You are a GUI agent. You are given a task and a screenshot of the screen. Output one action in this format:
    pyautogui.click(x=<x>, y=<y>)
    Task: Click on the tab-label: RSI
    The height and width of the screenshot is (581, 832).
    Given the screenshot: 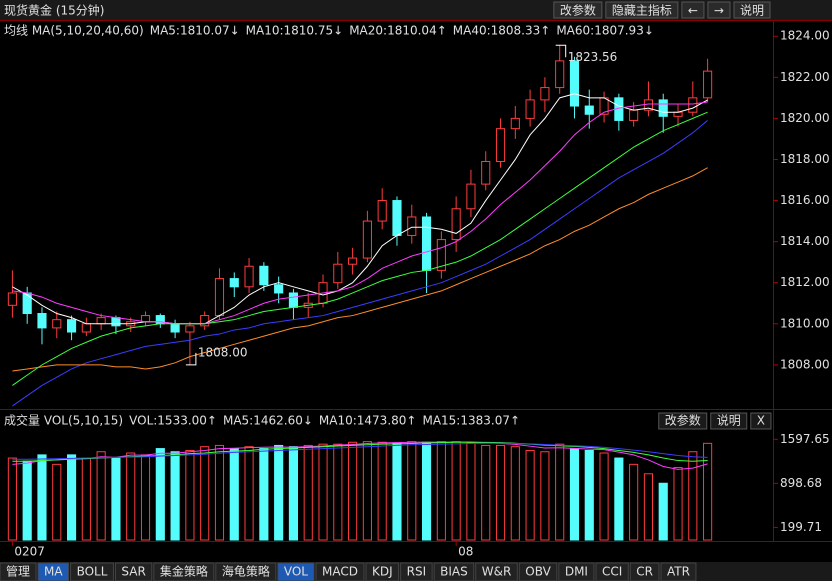 What is the action you would take?
    pyautogui.click(x=417, y=572)
    